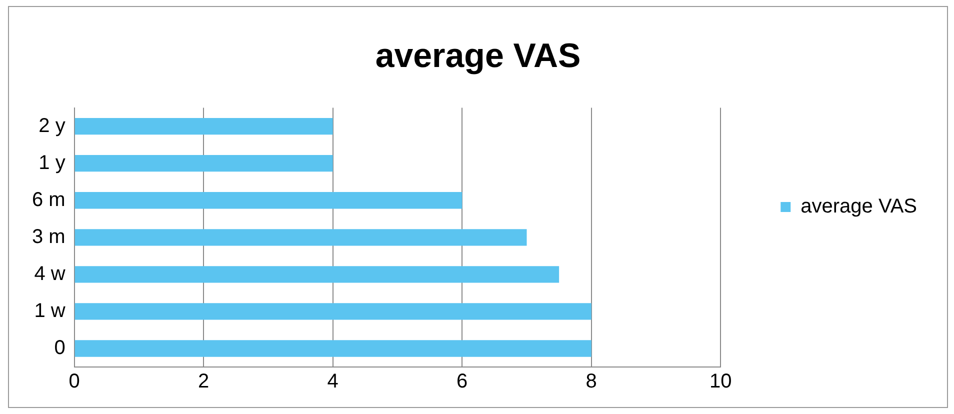 Image resolution: width=954 pixels, height=414 pixels. Describe the element at coordinates (462, 381) in the screenshot. I see `x-tick-label: 6` at that location.